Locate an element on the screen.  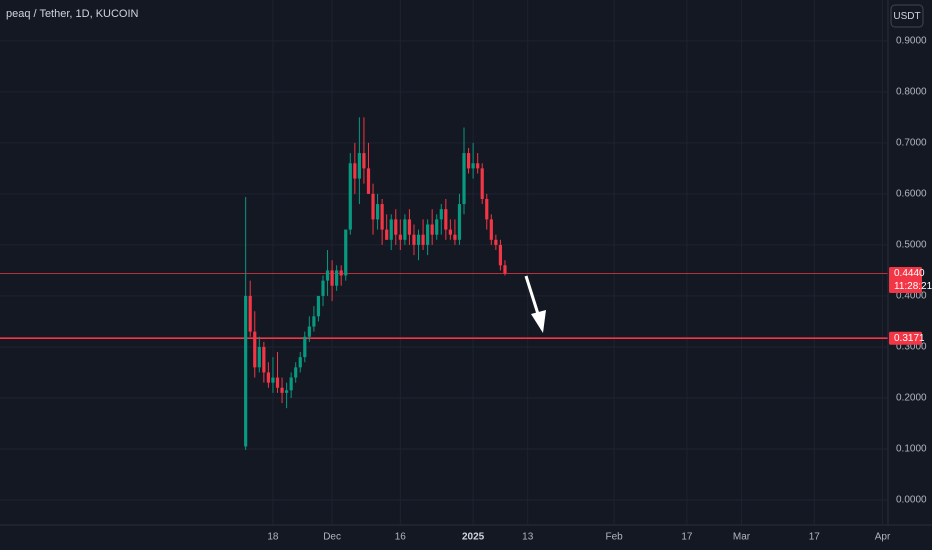
price-badge-label: 0.4440 is located at coordinates (909, 273).